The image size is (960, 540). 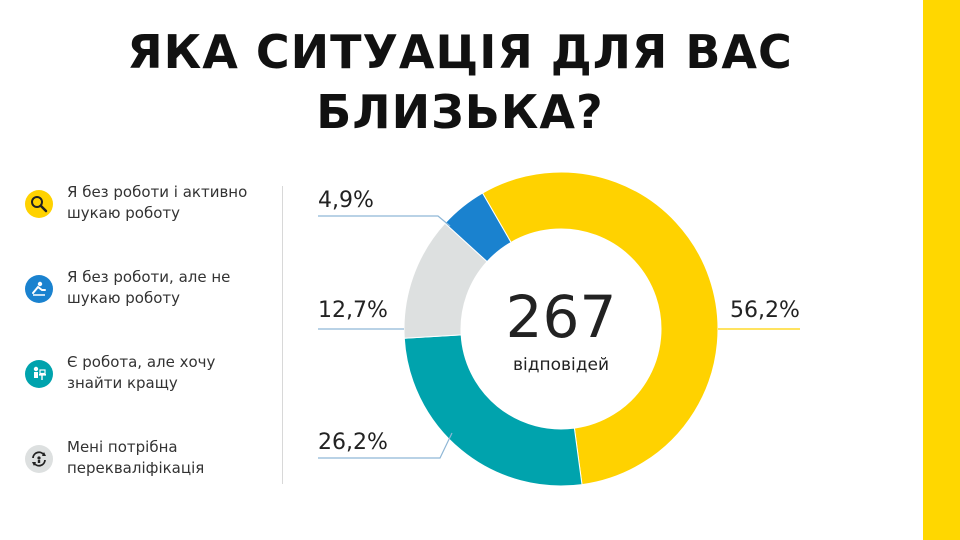 What do you see at coordinates (560, 365) in the screenshot?
I see `center-label: відповідей` at bounding box center [560, 365].